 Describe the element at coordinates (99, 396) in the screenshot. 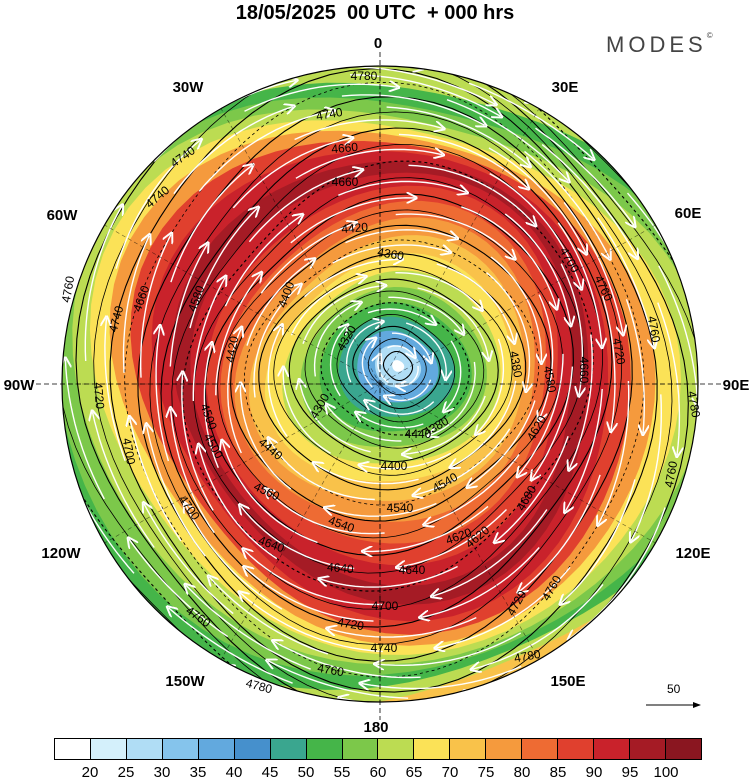

I see `contour-value-label: 4720` at that location.